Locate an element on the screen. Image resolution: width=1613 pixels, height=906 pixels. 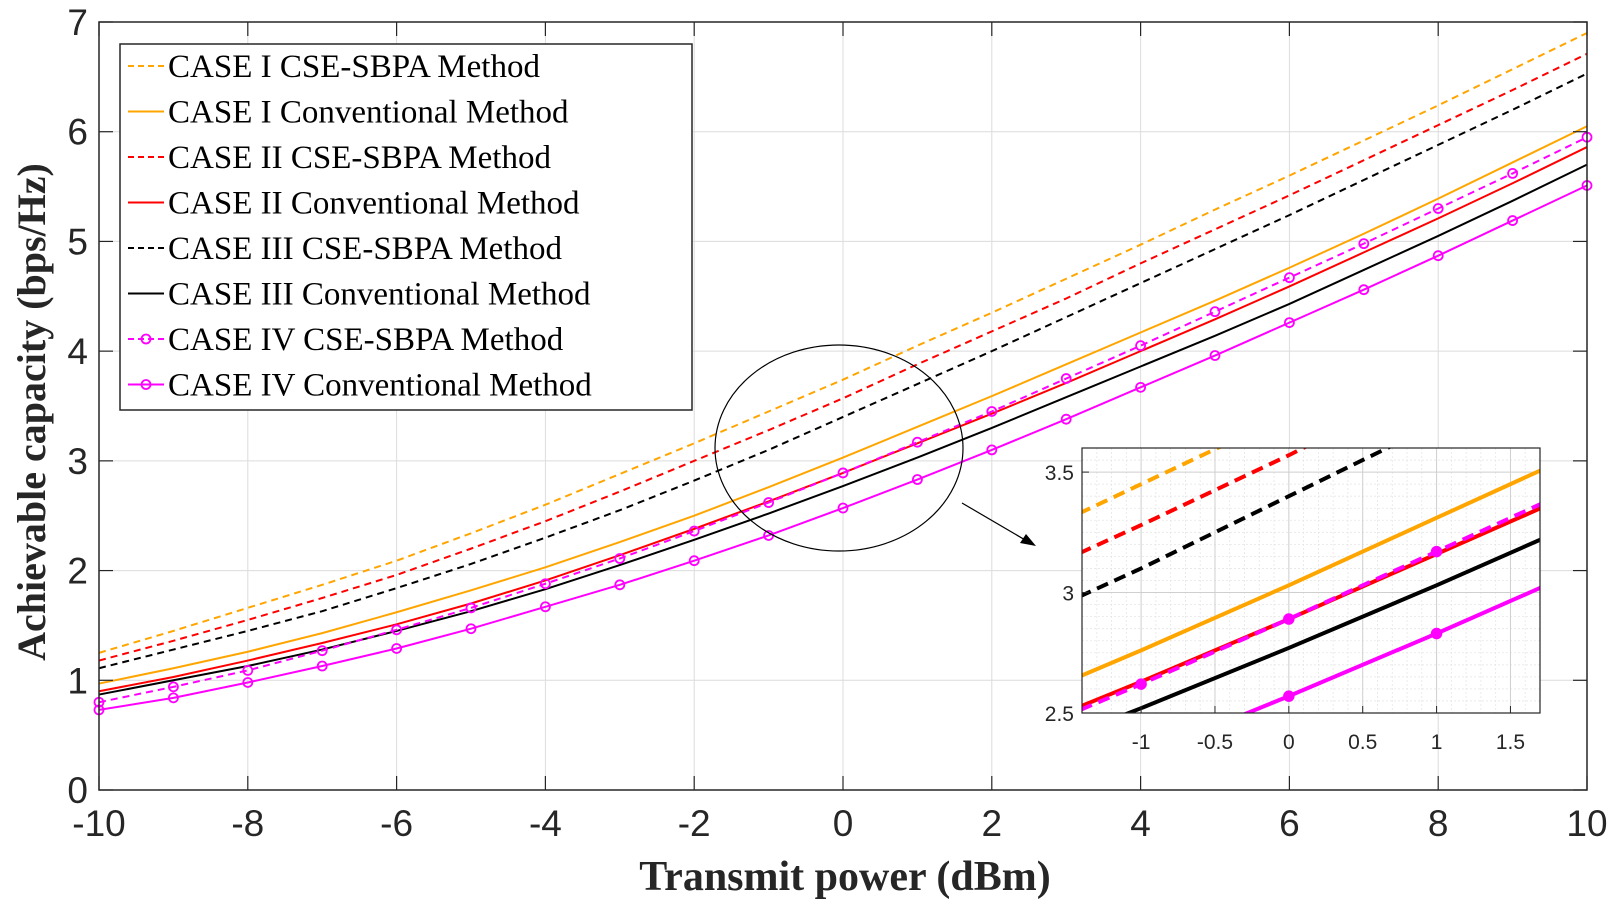
inset-x-tick-label: 0 is located at coordinates (1289, 742).